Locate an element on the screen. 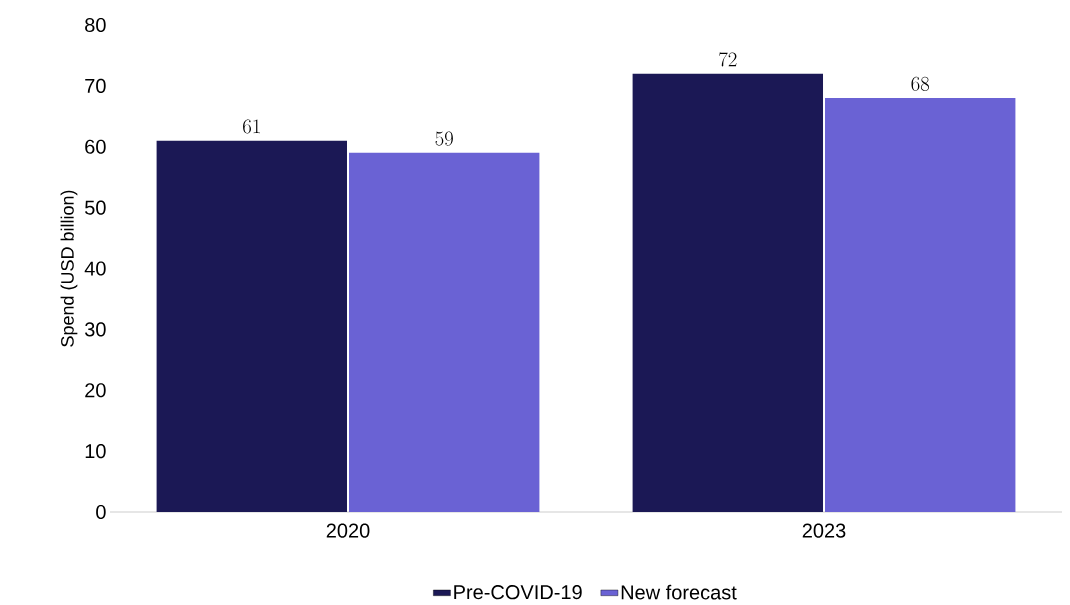 The width and height of the screenshot is (1070, 605). data-label: 72 is located at coordinates (728, 59).